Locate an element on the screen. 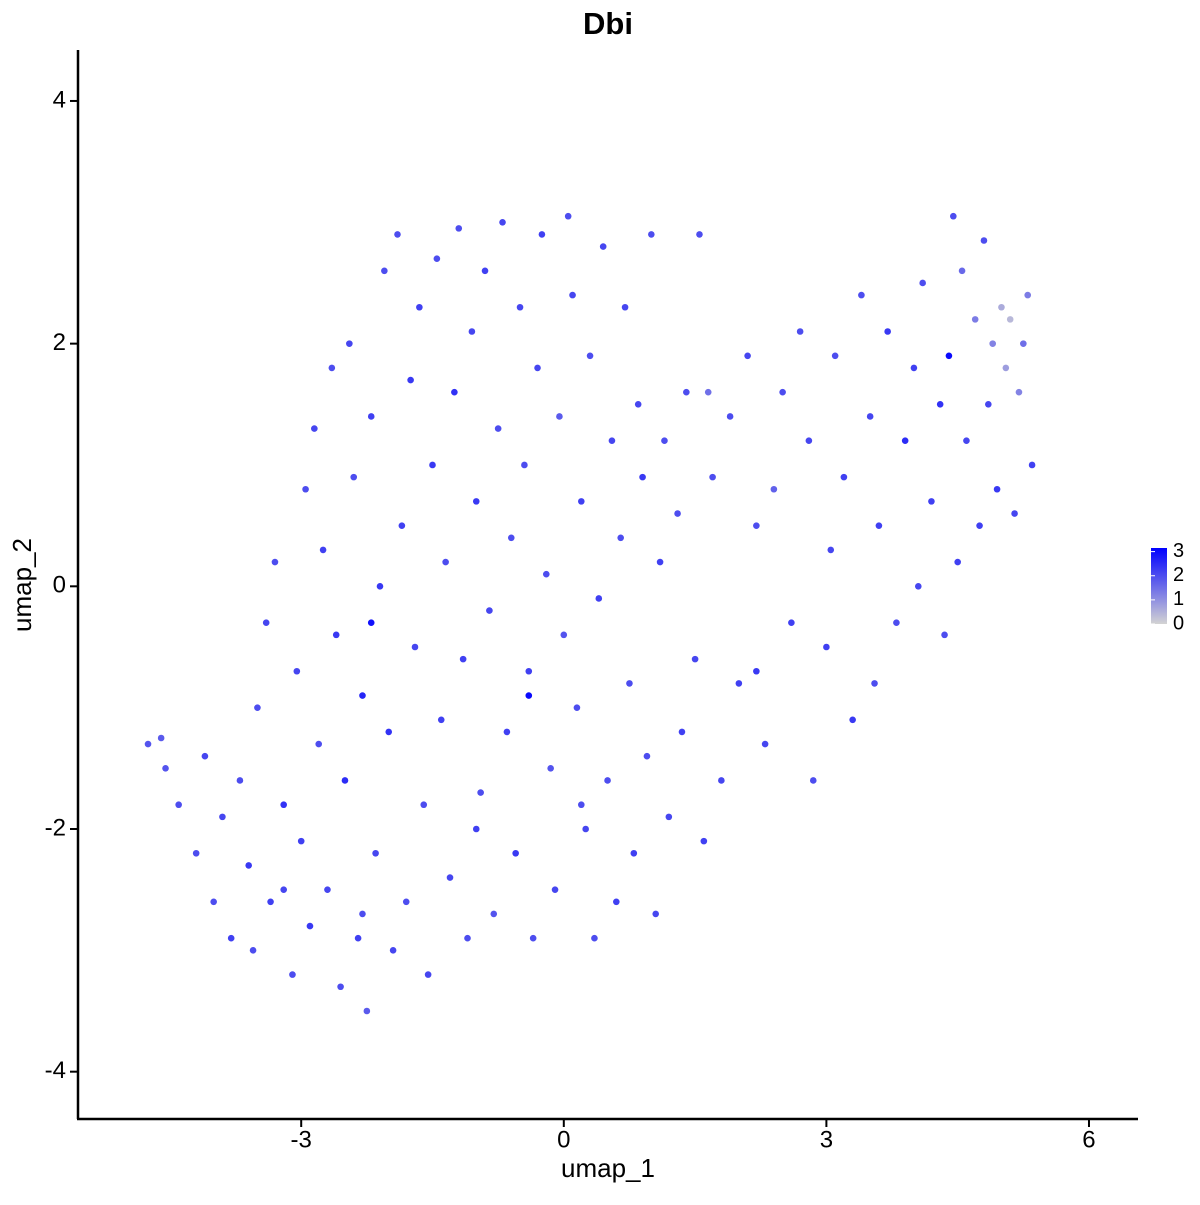  y-tick-label: 0 is located at coordinates (59, 585).